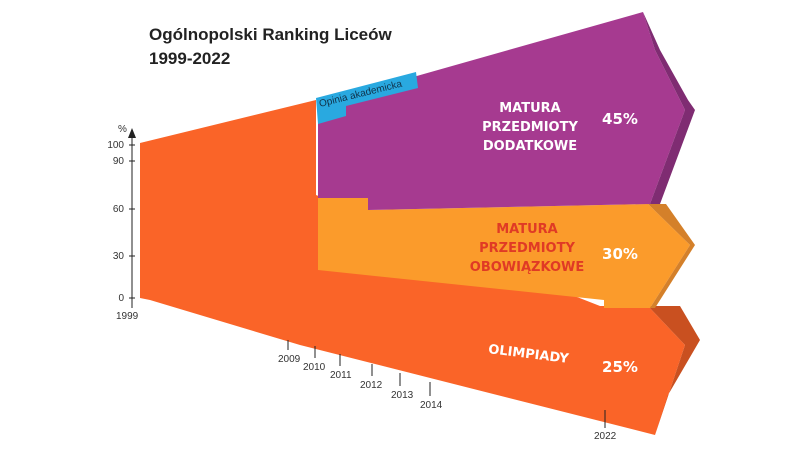 This screenshot has height=456, width=800. What do you see at coordinates (402, 387) in the screenshot?
I see `x-tick-2013: 2013` at bounding box center [402, 387].